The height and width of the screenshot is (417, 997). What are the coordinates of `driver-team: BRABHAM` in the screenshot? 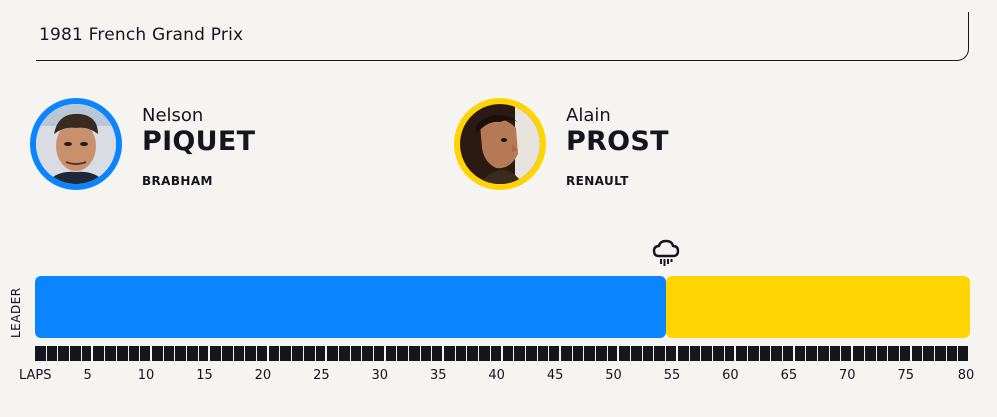 It's located at (177, 181).